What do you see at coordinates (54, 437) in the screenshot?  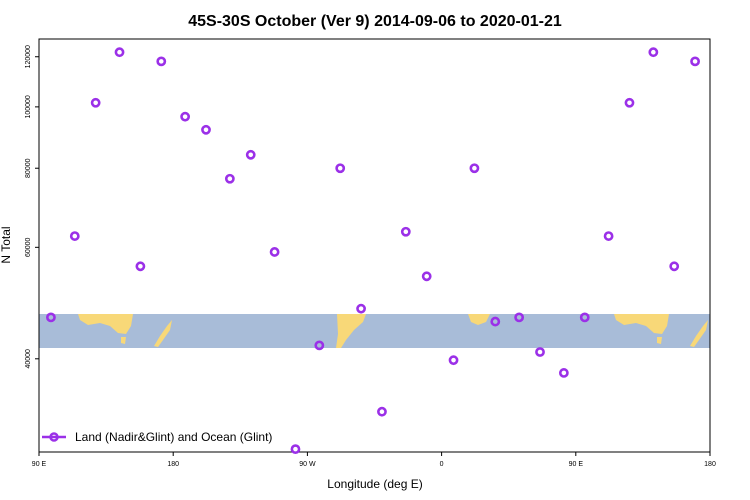 I see `legend-marker` at bounding box center [54, 437].